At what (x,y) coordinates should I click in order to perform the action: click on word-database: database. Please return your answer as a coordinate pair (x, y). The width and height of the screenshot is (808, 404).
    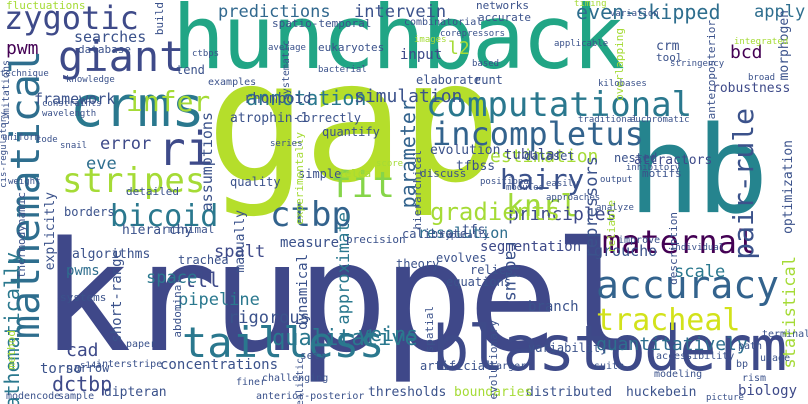
    Looking at the image, I should click on (104, 49).